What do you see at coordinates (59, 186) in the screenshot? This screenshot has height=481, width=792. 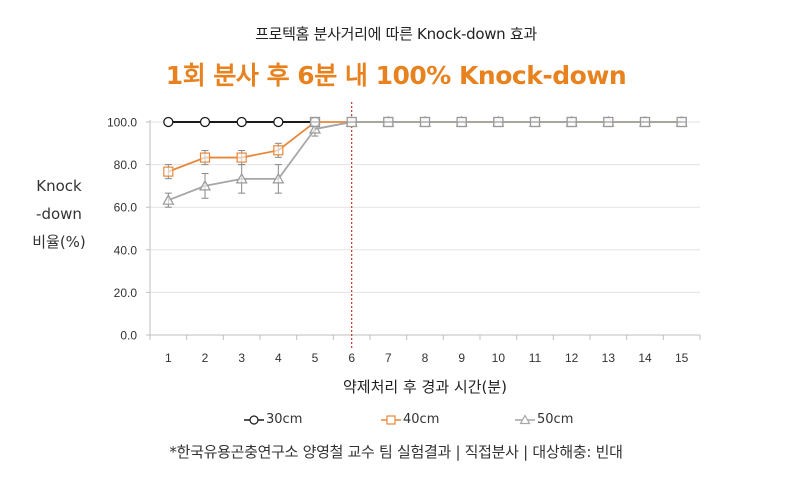 I see `y-axis-label-line-1: Knock` at bounding box center [59, 186].